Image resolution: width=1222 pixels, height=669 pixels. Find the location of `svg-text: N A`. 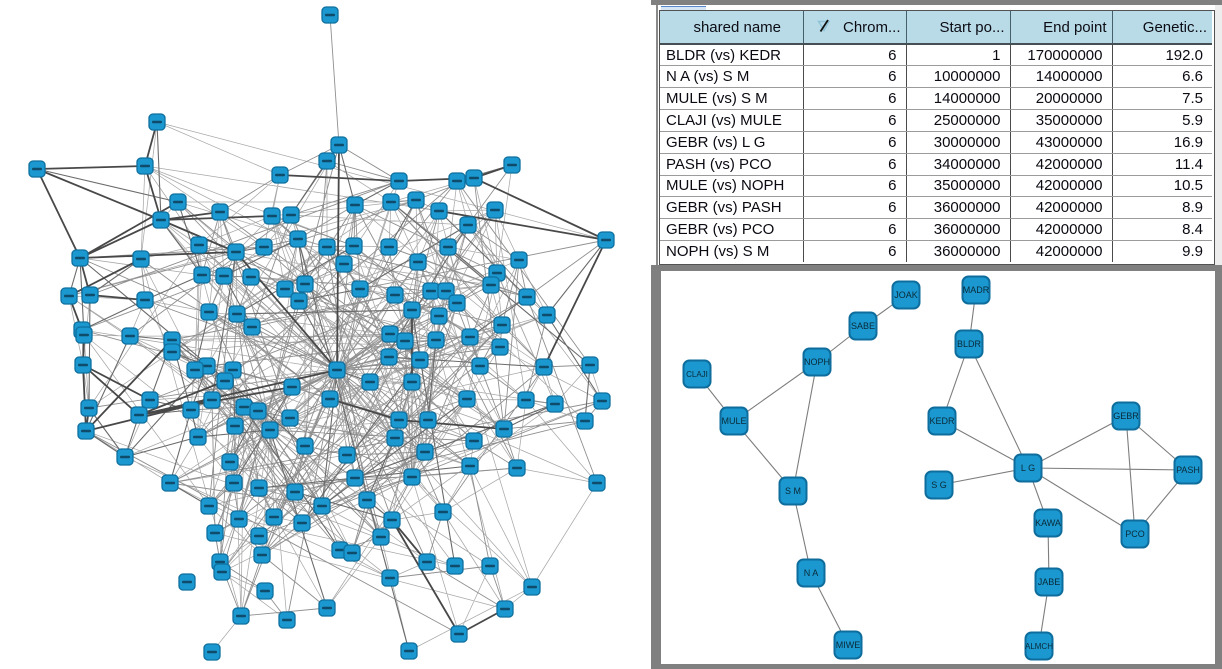

svg-text: N A is located at coordinates (811, 573).